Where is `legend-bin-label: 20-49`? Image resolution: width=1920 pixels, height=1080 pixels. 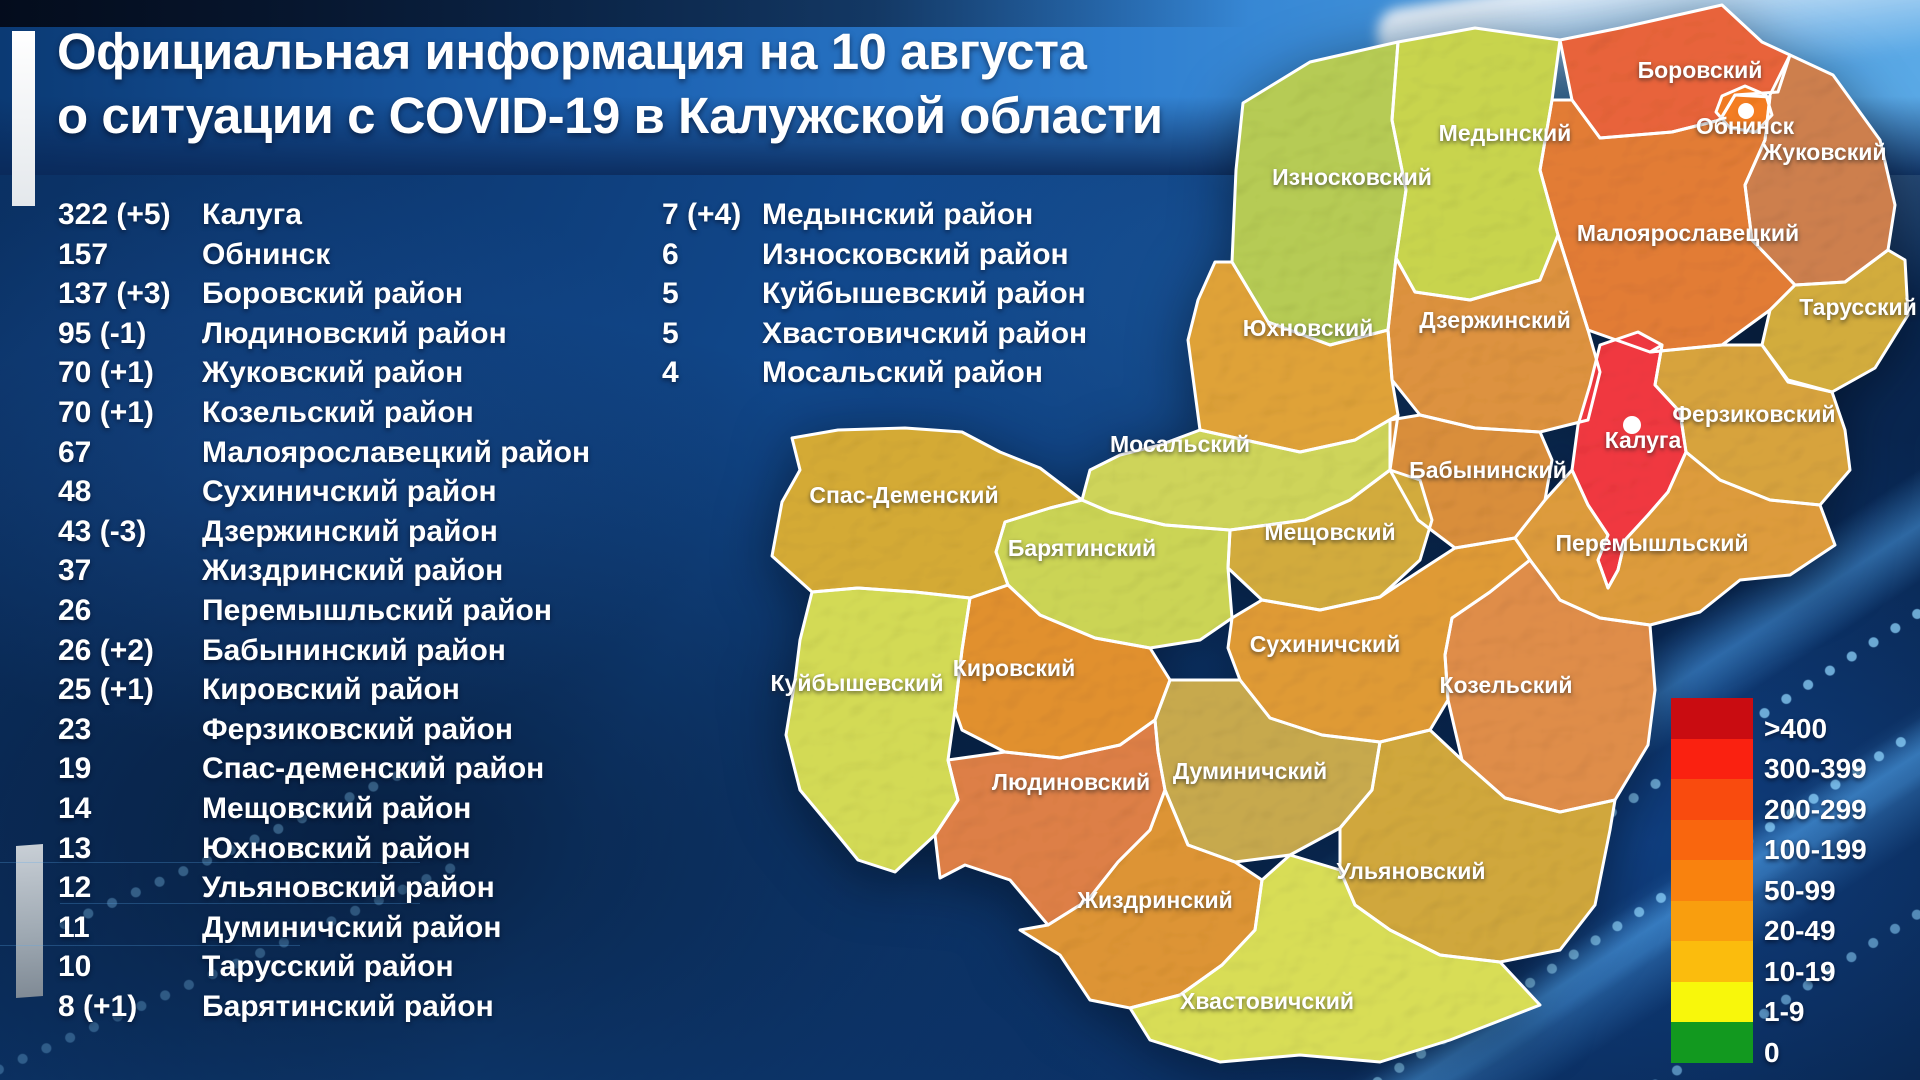
legend-bin-label: 20-49 is located at coordinates (1800, 930).